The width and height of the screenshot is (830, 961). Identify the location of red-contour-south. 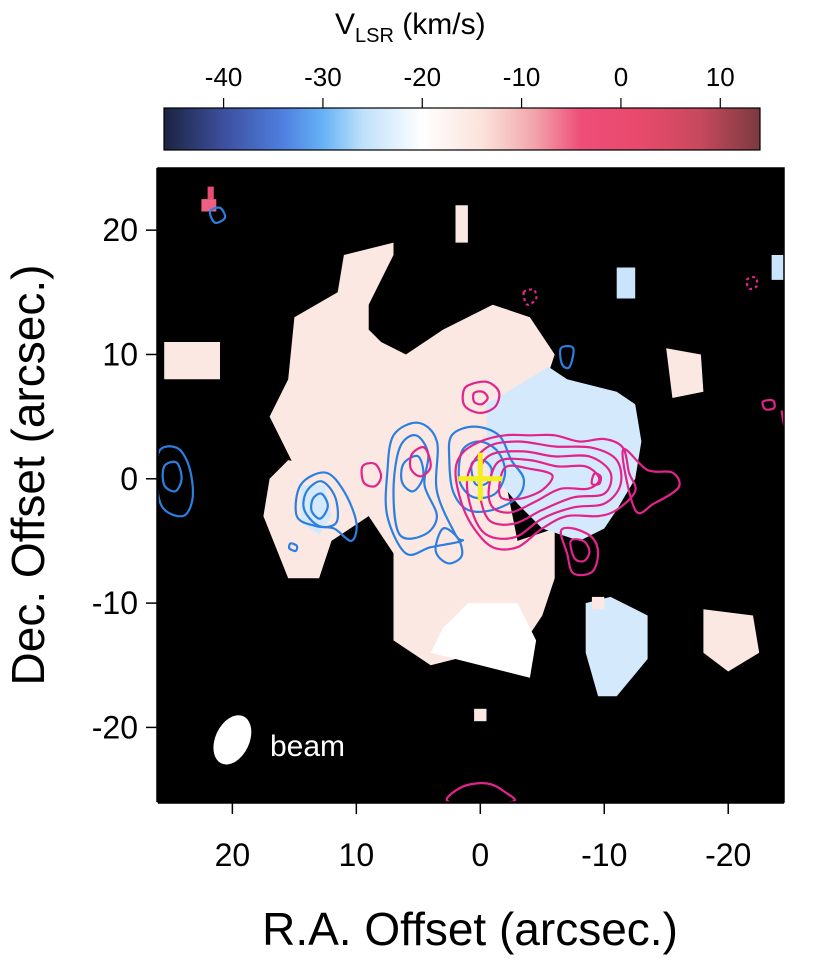
(480, 792).